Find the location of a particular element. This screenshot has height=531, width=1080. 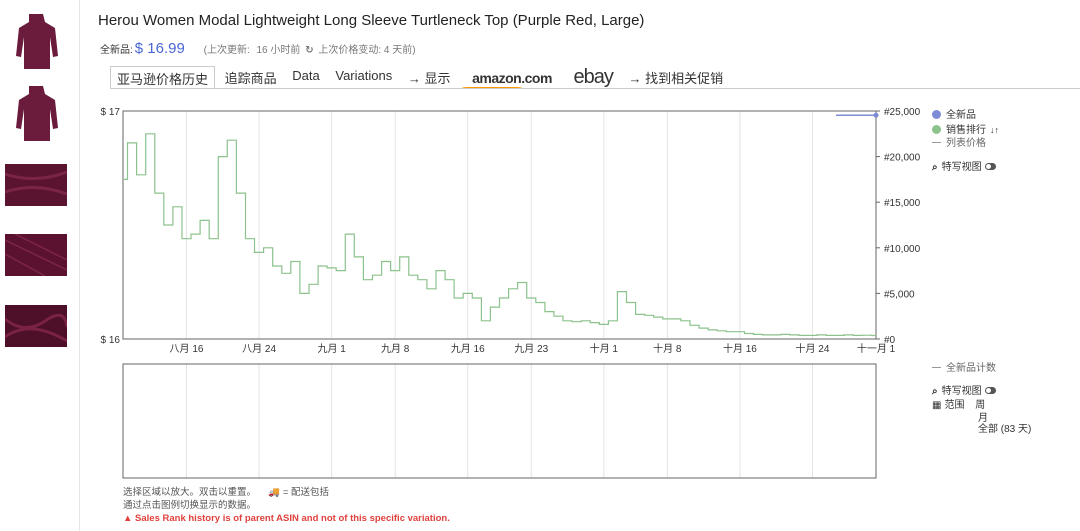

tab-find-promotions: → 找到相关促销 is located at coordinates (676, 78).